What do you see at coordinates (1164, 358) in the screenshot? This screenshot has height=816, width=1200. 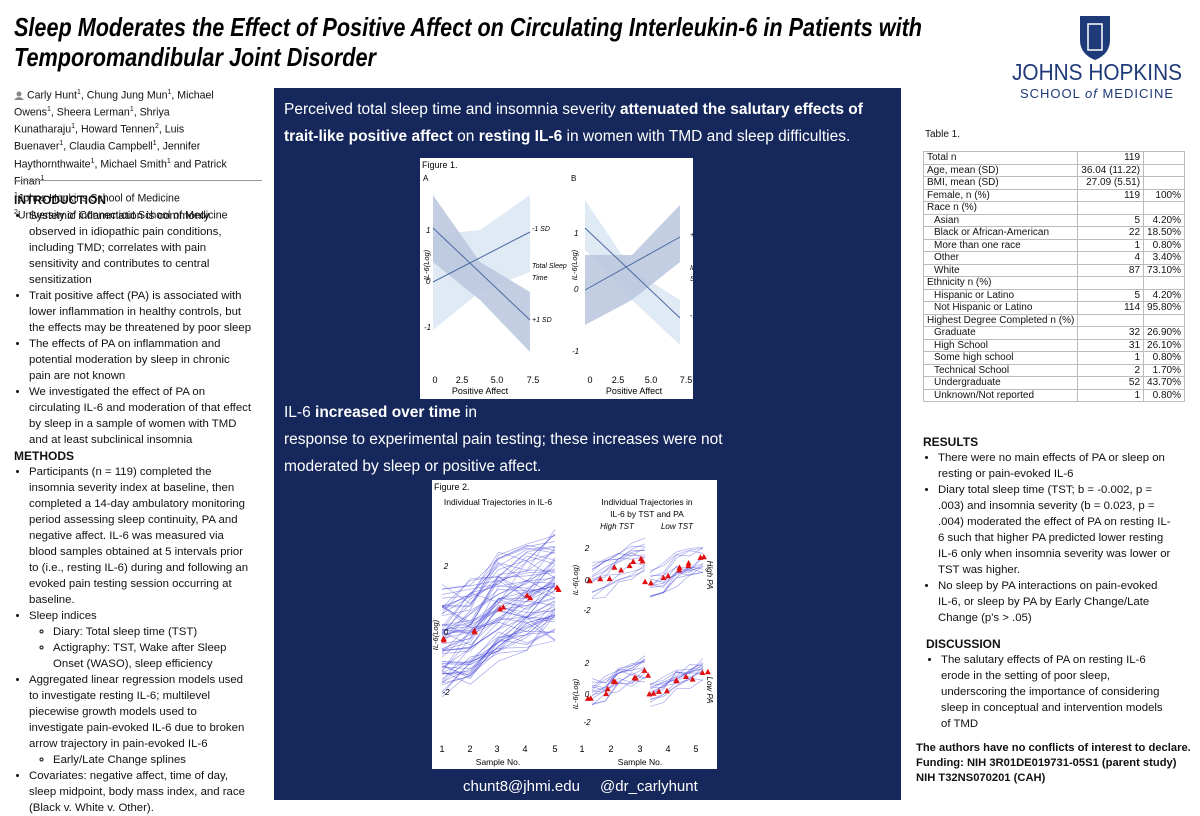 I see `row-pct: 0.80%` at bounding box center [1164, 358].